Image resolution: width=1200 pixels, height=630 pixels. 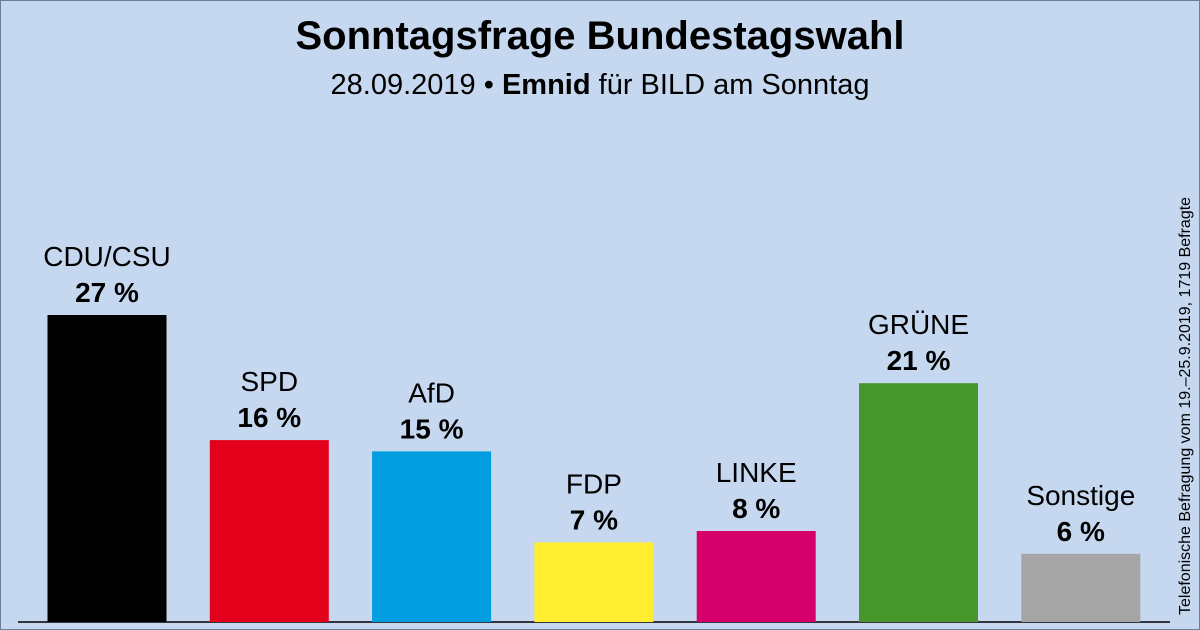 I want to click on bar-sonstige, so click(x=1081, y=587).